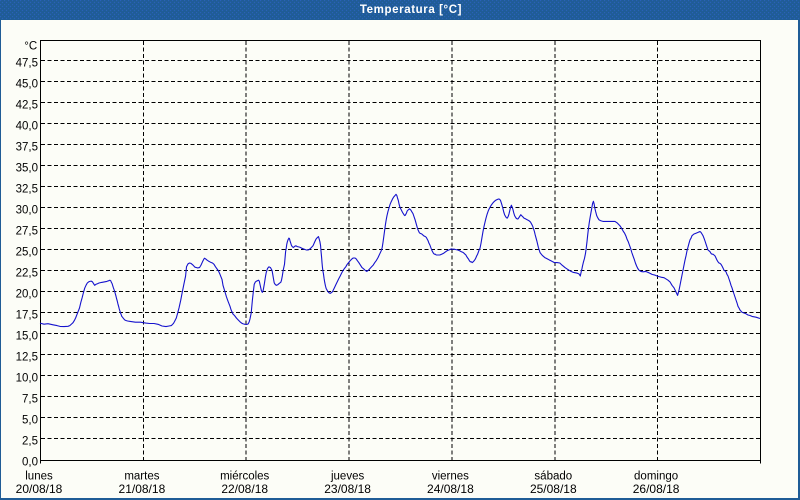 The width and height of the screenshot is (800, 500). What do you see at coordinates (39, 489) in the screenshot?
I see `svg-text: 20/08/18` at bounding box center [39, 489].